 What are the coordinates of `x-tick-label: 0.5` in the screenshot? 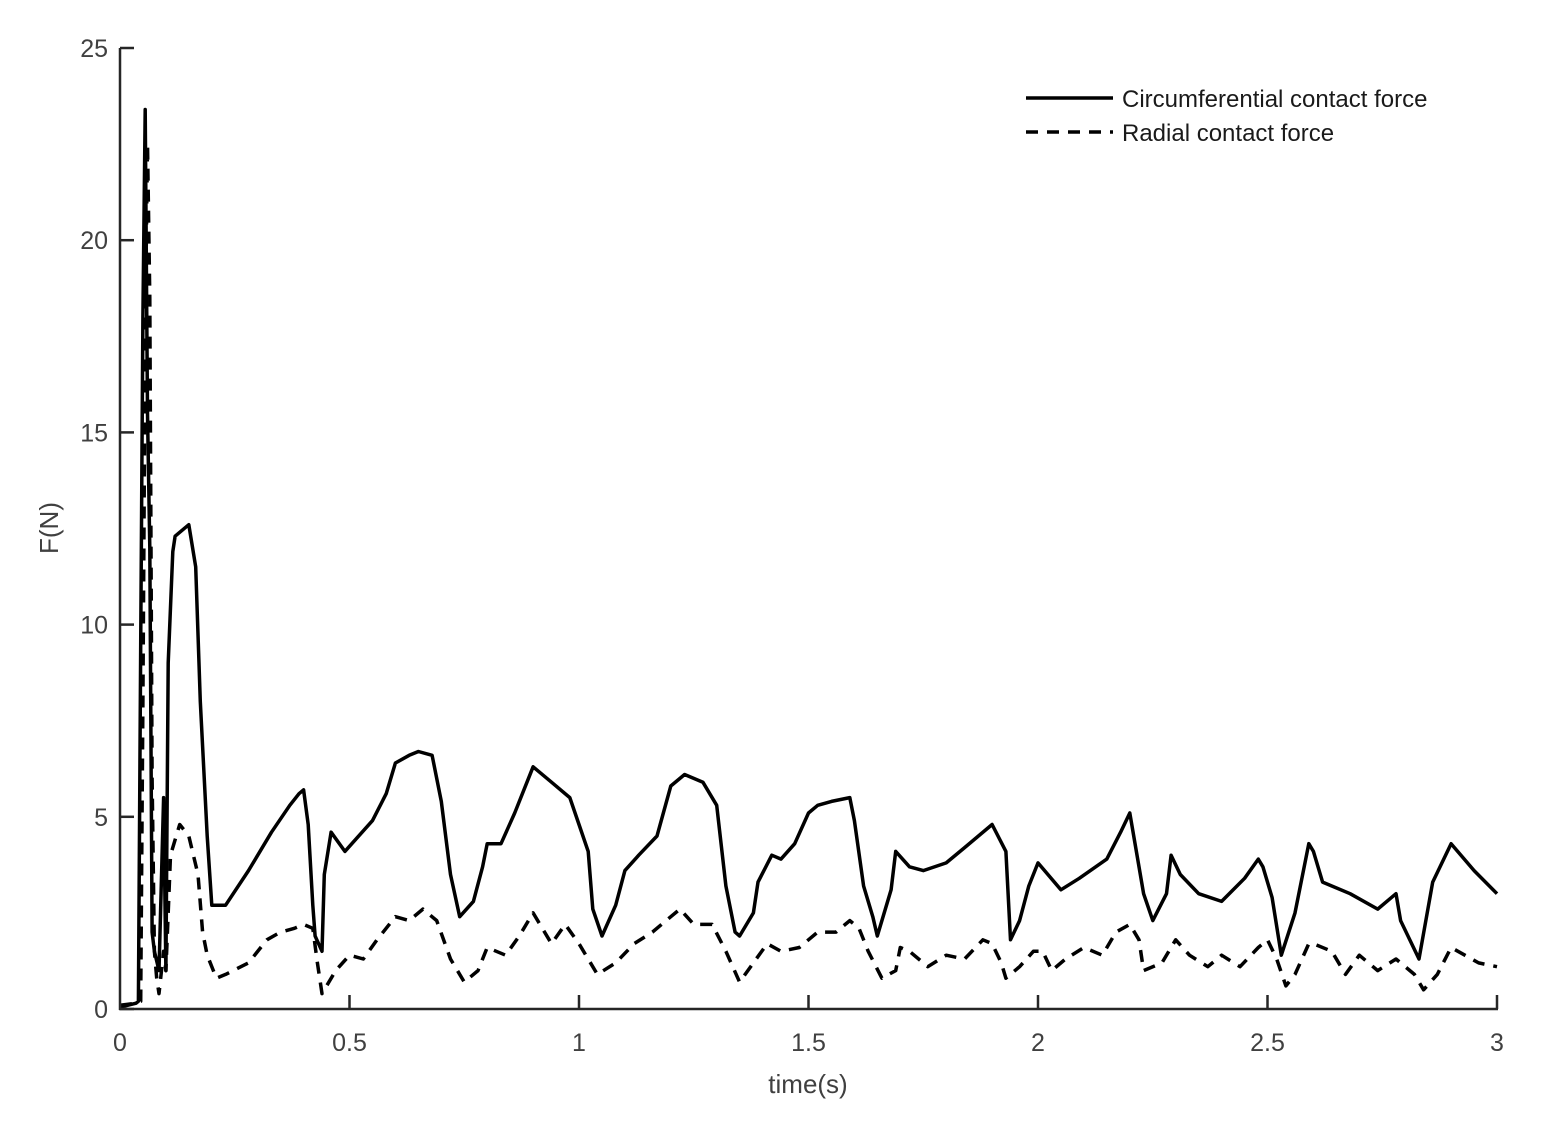 It's located at (349, 1043).